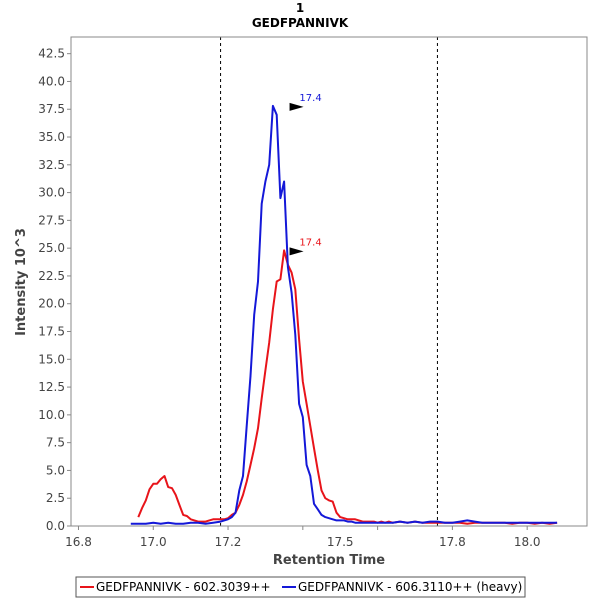  Describe the element at coordinates (51, 137) in the screenshot. I see `y-tick-label: 35.0` at that location.